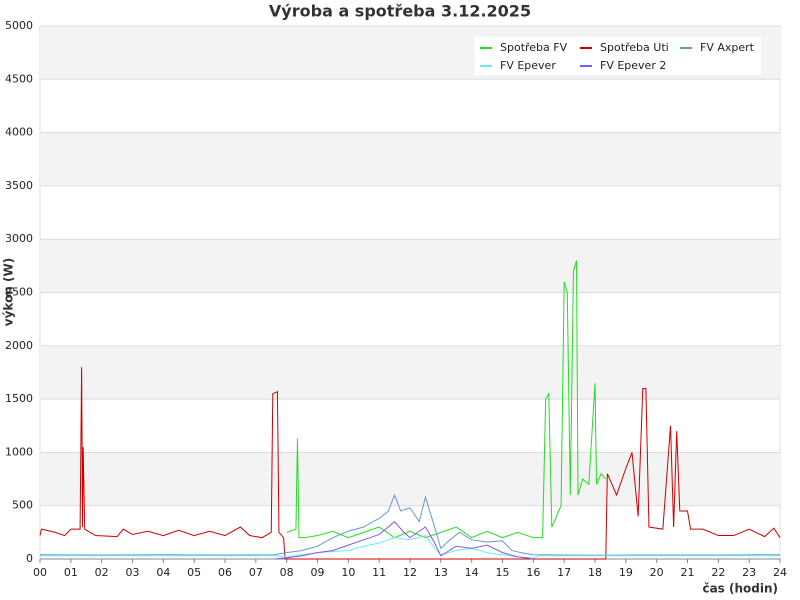 The image size is (800, 600). Describe the element at coordinates (633, 65) in the screenshot. I see `legend-label: FV Epever 2` at that location.